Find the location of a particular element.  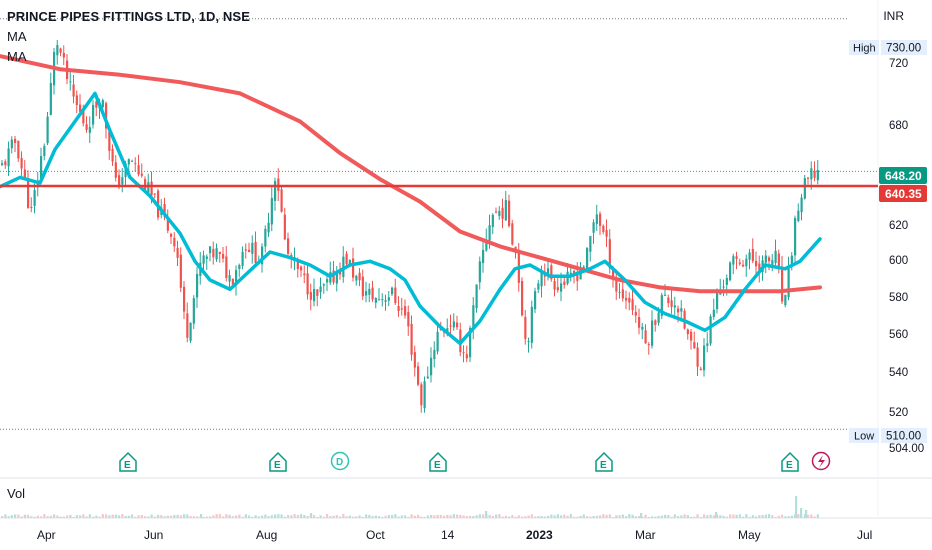

low-label: Low 510.00 is located at coordinates (888, 435).